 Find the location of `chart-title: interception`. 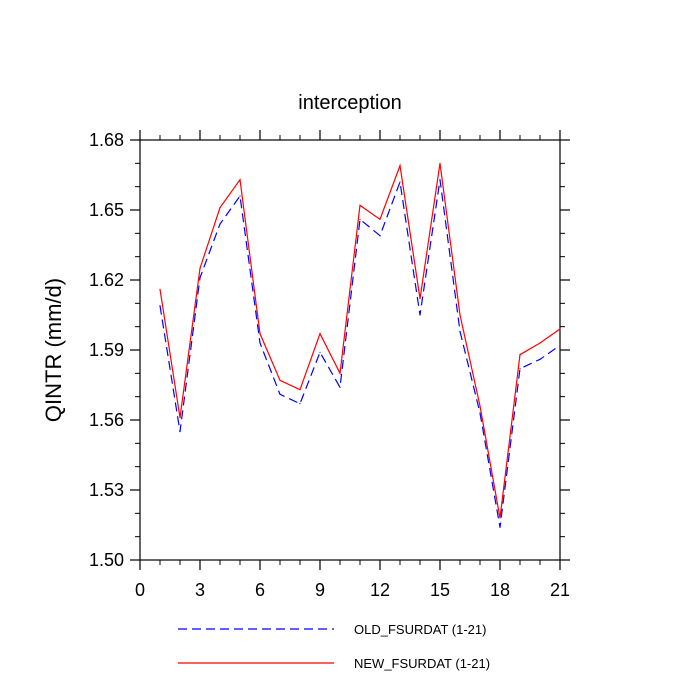

chart-title: interception is located at coordinates (349, 103).